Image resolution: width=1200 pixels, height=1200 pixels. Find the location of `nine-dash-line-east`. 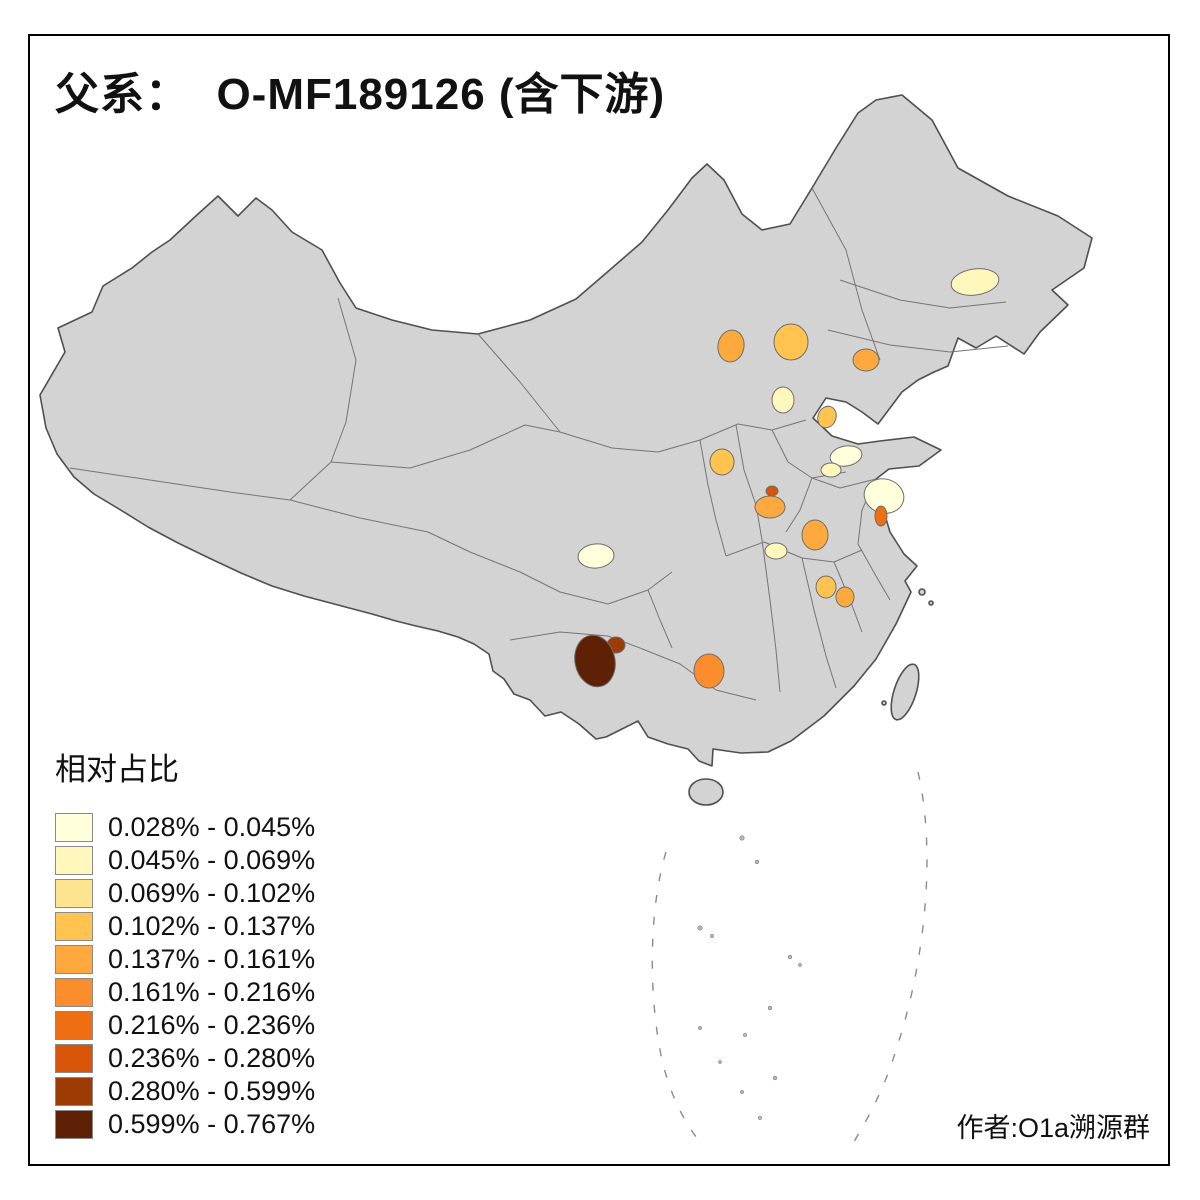

nine-dash-line-east is located at coordinates (889, 958).